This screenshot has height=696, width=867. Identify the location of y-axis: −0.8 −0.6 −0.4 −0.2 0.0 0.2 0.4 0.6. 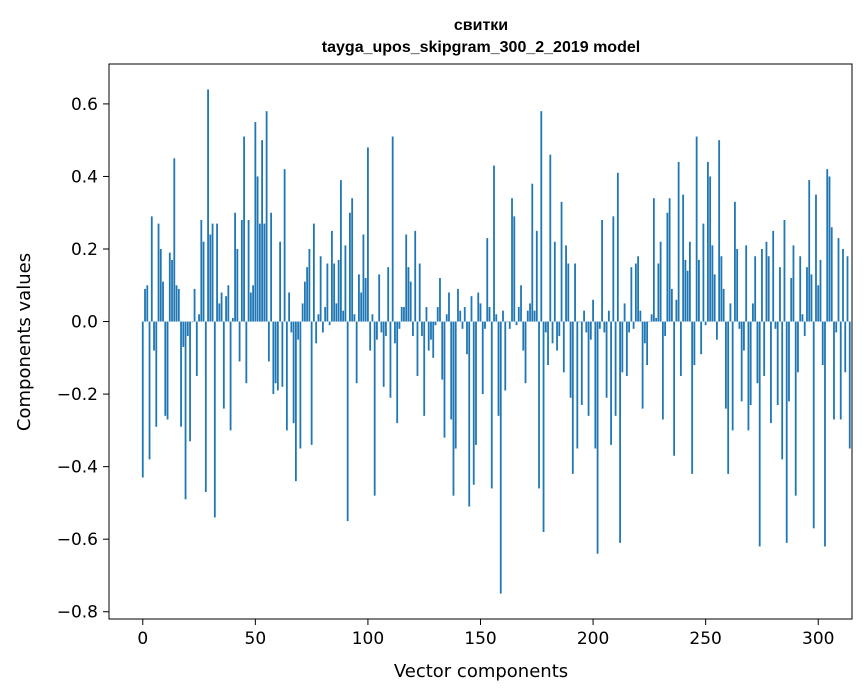
(83, 359).